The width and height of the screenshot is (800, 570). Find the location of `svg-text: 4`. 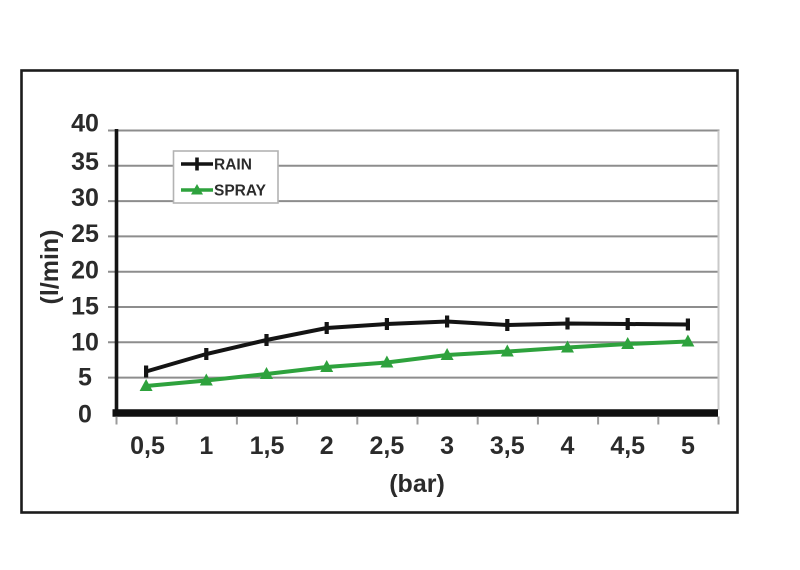

svg-text: 4 is located at coordinates (568, 446).